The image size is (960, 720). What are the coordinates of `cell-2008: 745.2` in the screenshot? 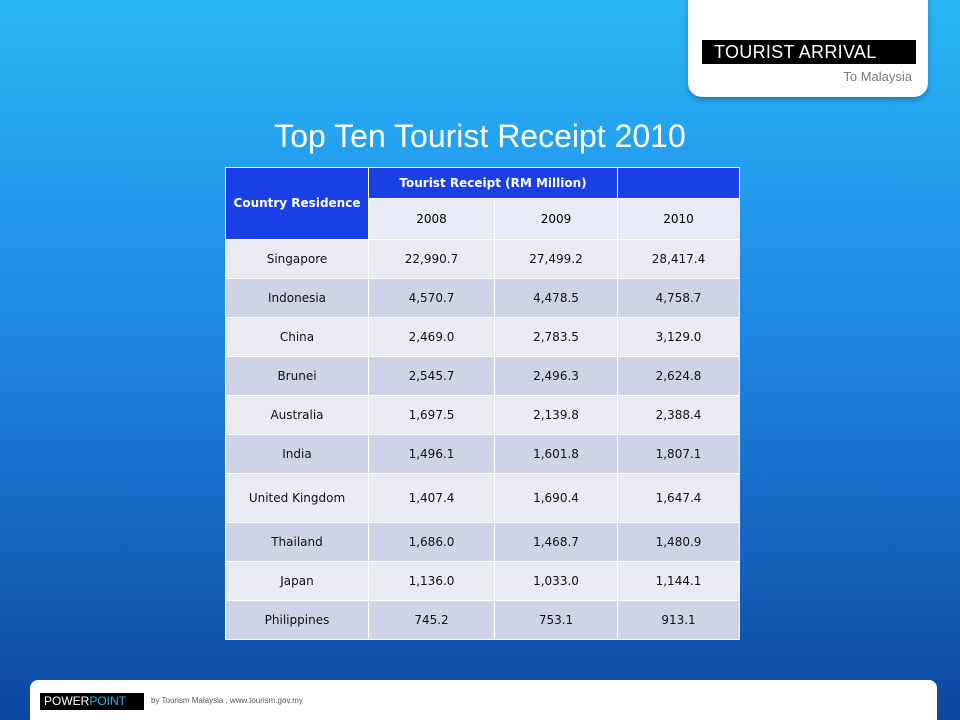 It's located at (431, 620).